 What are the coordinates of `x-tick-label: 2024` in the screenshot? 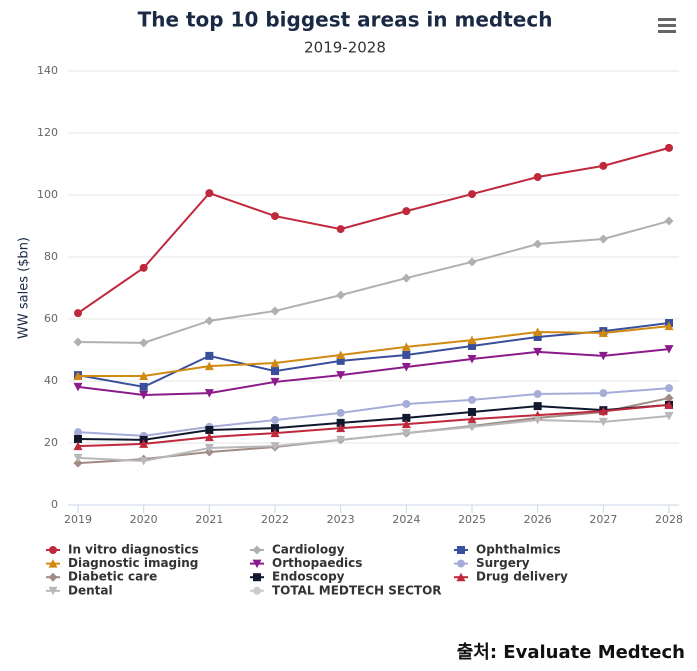 It's located at (406, 519).